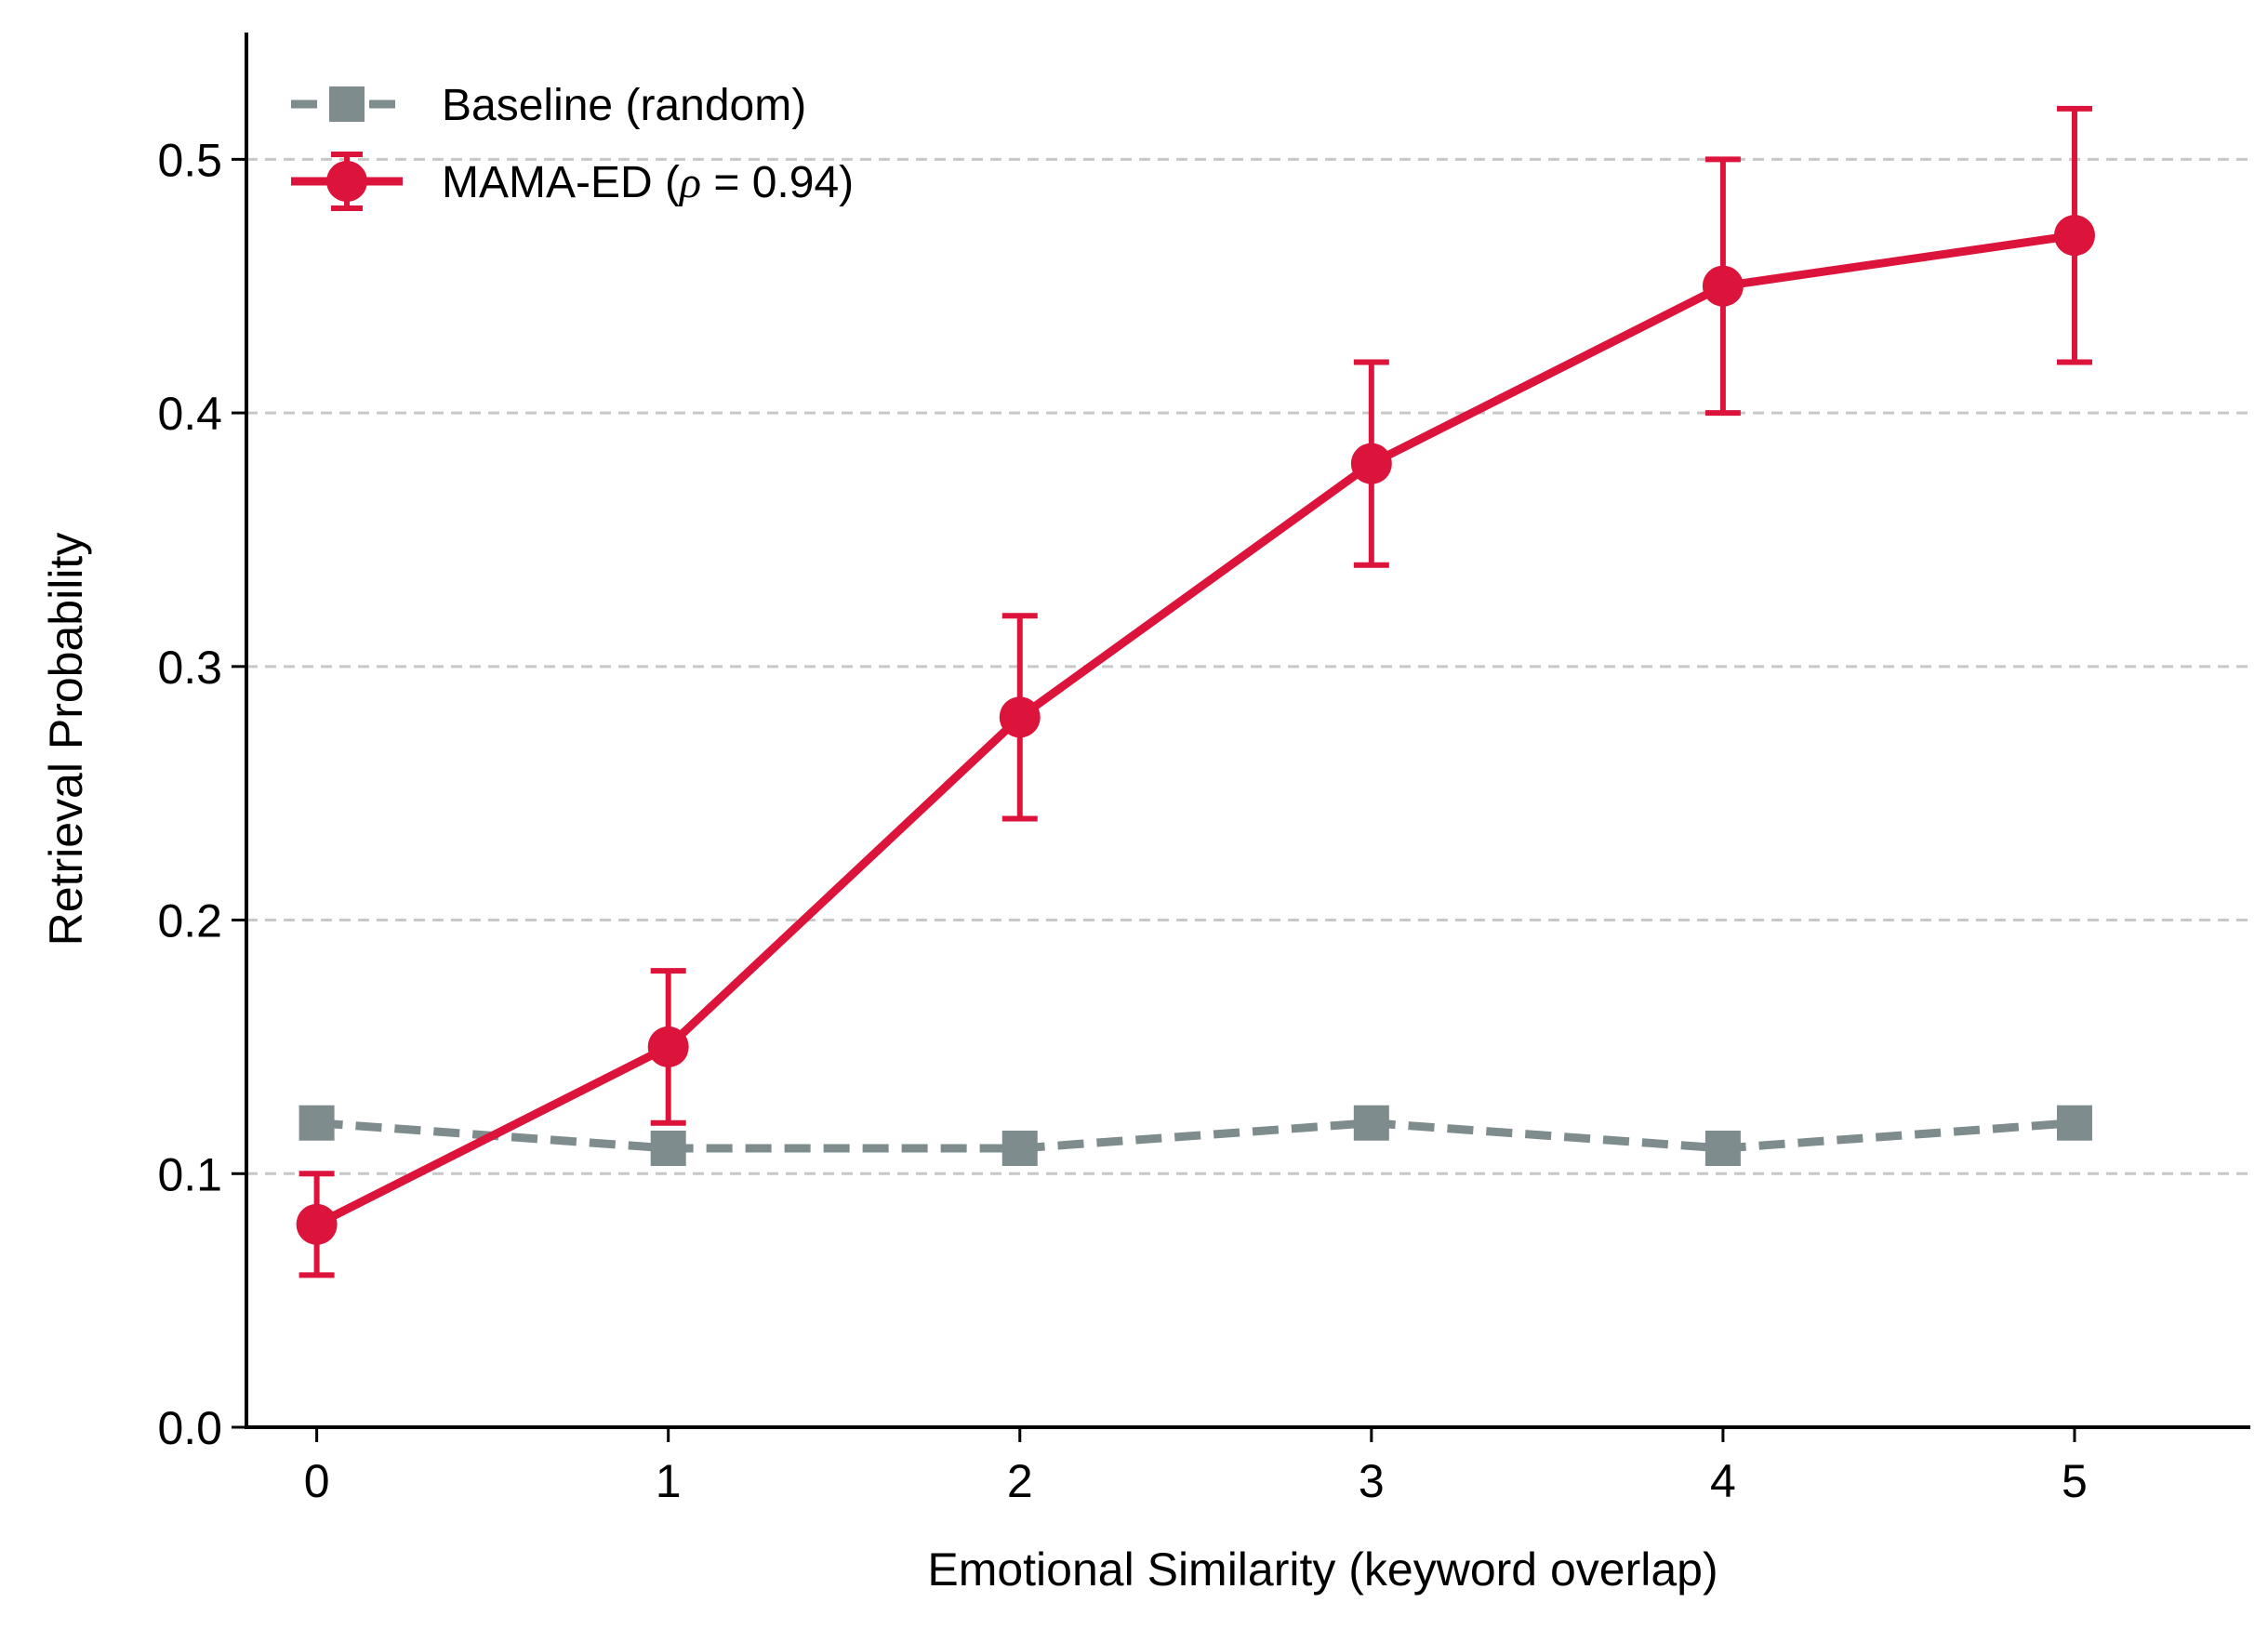 The width and height of the screenshot is (2268, 1629). Describe the element at coordinates (189, 414) in the screenshot. I see `y-tick-label-0.4: 0.4` at that location.